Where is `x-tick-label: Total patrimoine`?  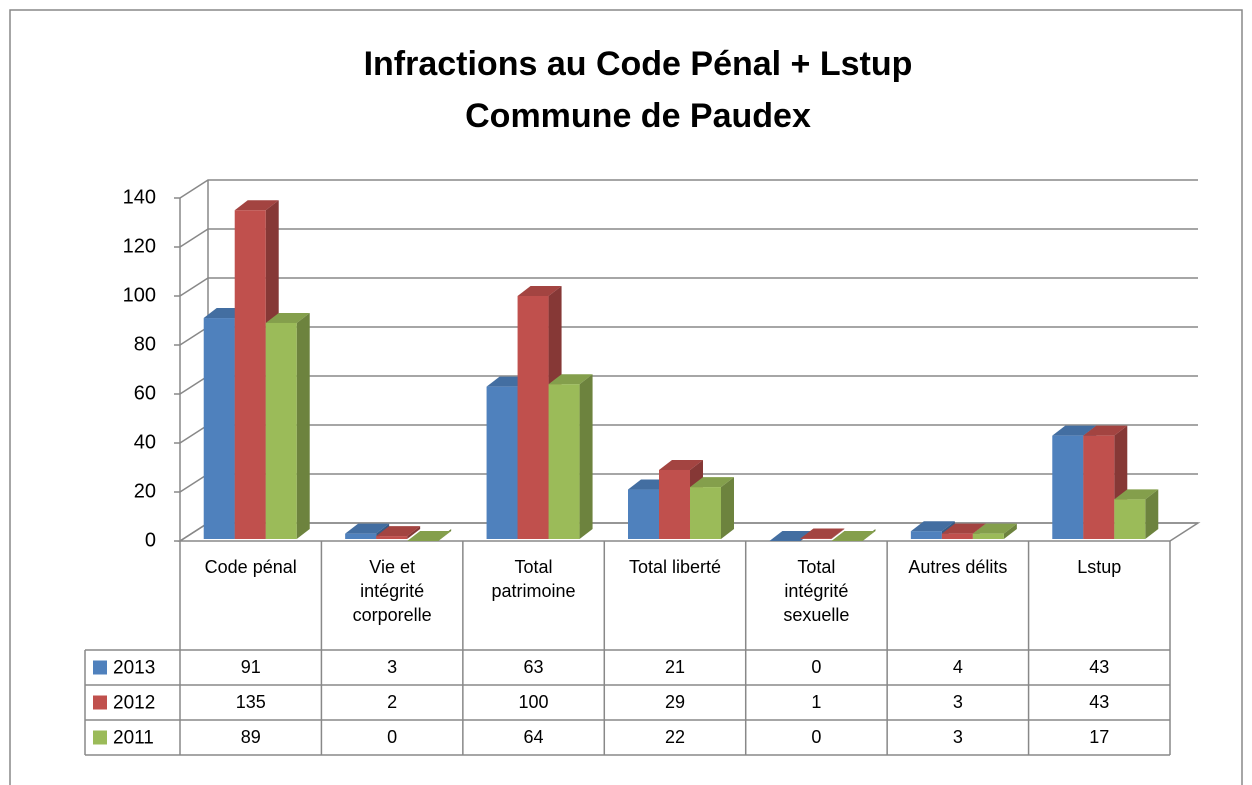 x-tick-label: Total patrimoine is located at coordinates (533, 595).